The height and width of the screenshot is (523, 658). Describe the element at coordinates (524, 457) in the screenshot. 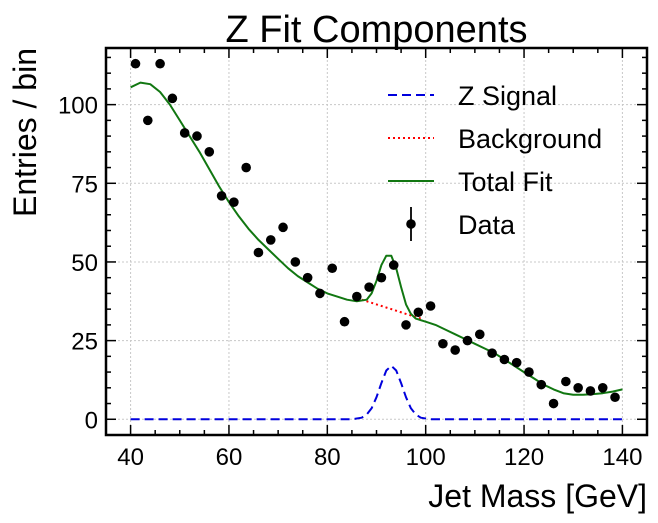

I see `x-tick-label: 120` at that location.